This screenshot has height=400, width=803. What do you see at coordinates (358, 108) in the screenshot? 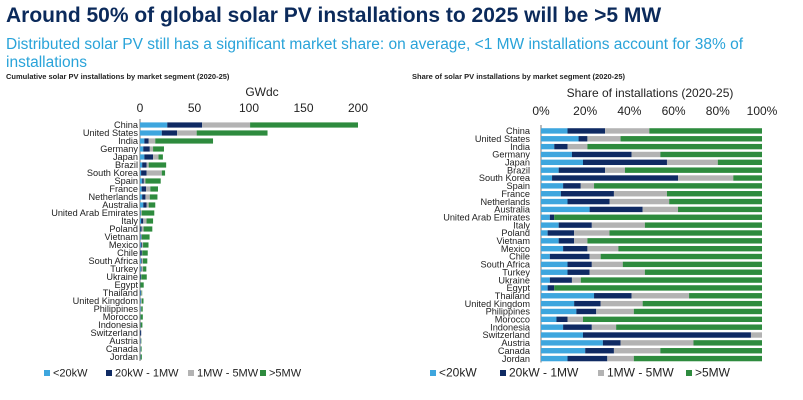
I see `cumulative-x-tick-label: 200` at bounding box center [358, 108].